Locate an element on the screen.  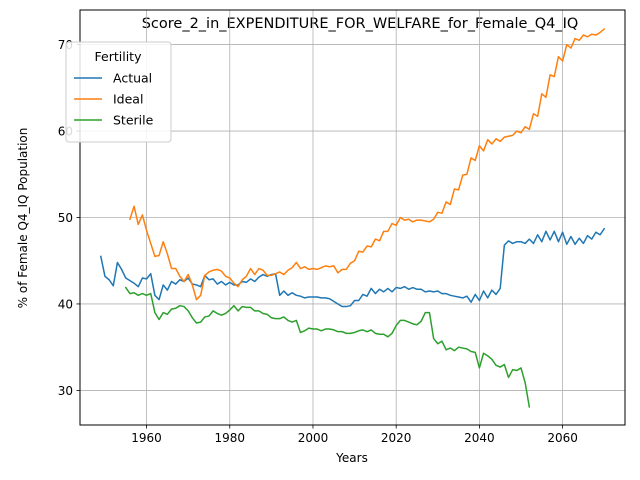
x-tick-label: 1960 is located at coordinates (146, 438).